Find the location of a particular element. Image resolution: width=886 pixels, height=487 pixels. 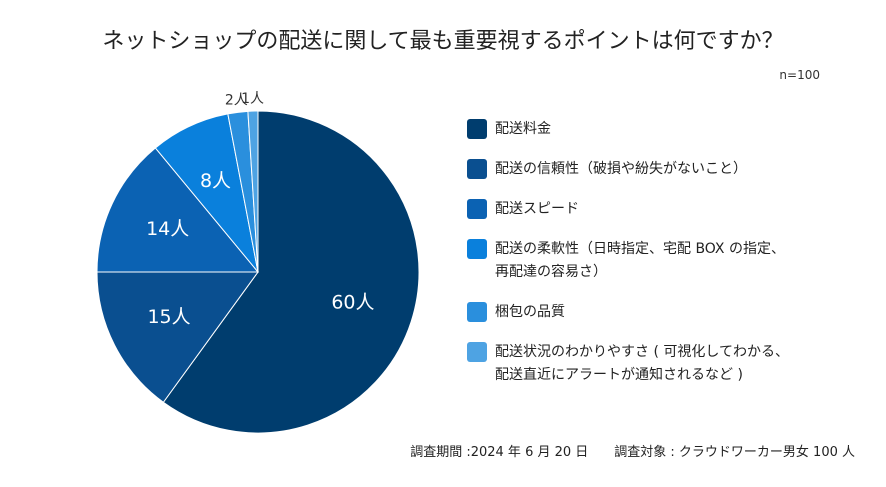

legend-item: 配送の信頼性（破損や紛失がないこと） is located at coordinates (667, 169).